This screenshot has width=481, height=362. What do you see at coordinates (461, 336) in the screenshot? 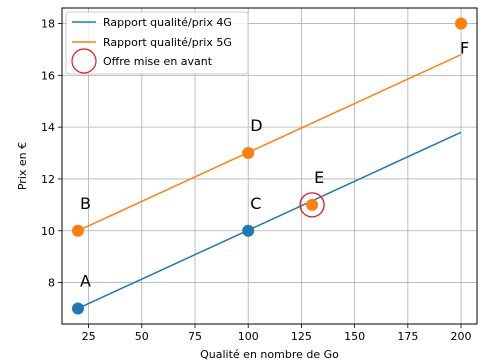
I see `x-tick-label: 200` at bounding box center [461, 336].